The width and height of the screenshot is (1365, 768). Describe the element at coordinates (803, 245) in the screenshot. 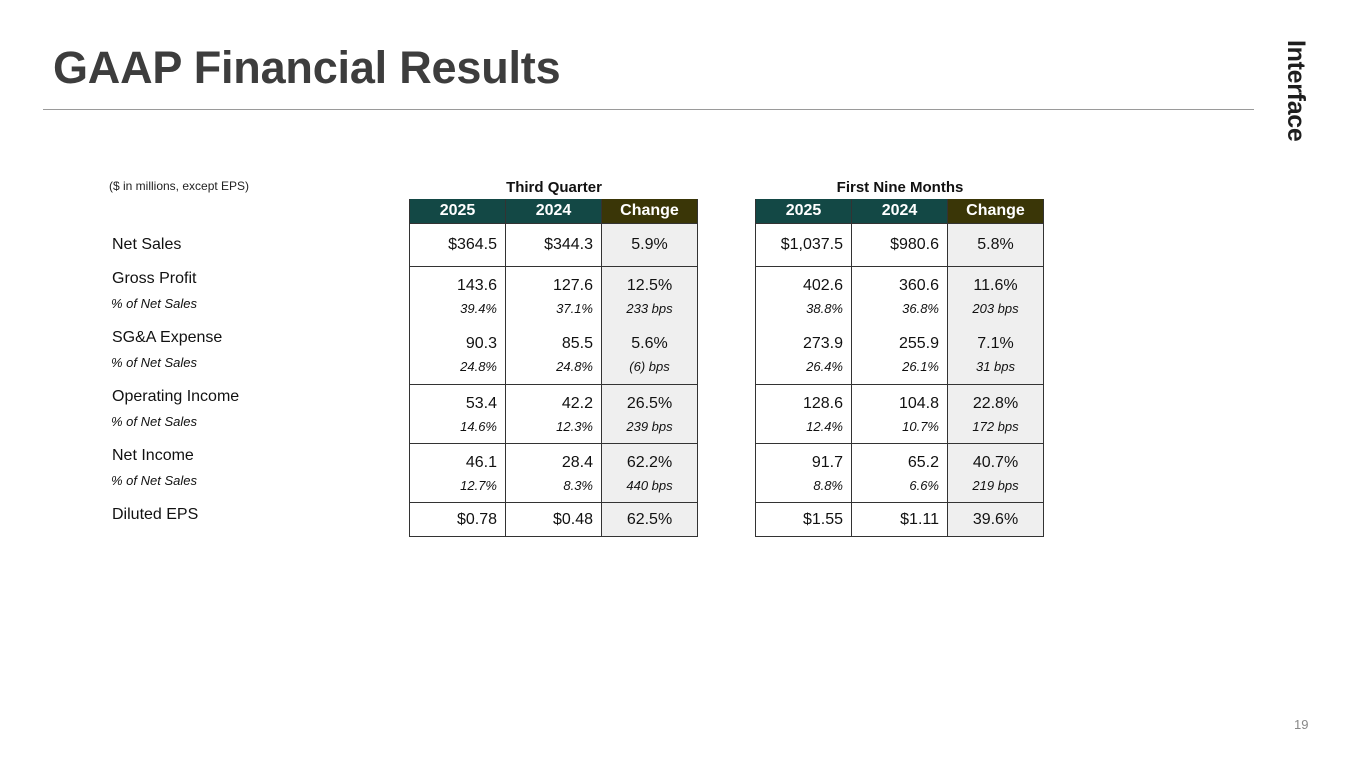

I see `nm-net-sales-2025: $1,037.5` at that location.